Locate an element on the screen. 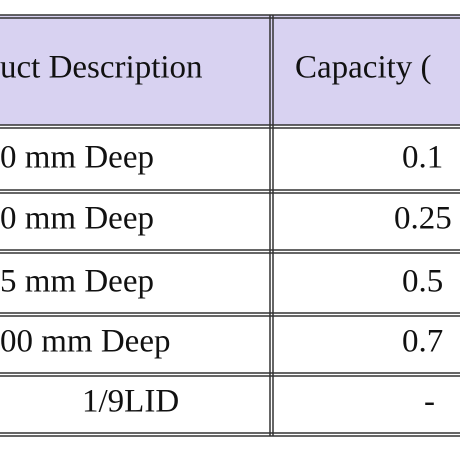 This screenshot has width=460, height=460. cell: 0.1 is located at coordinates (422, 158).